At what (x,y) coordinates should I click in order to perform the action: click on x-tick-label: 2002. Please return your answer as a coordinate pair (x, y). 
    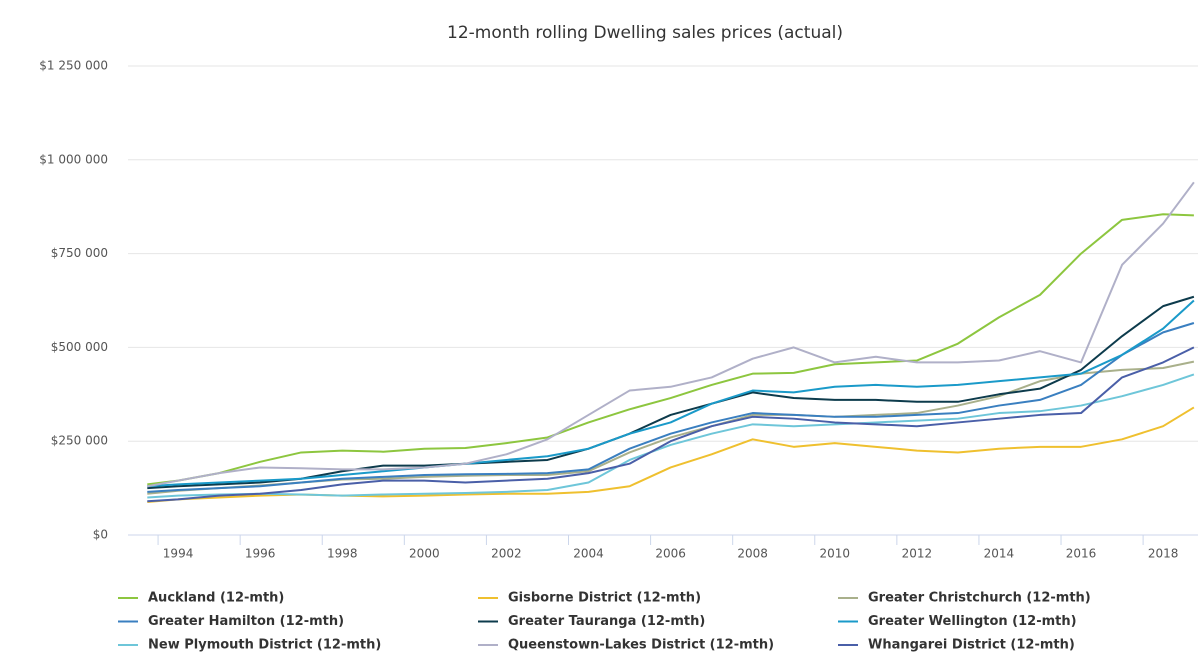
    Looking at the image, I should click on (506, 554).